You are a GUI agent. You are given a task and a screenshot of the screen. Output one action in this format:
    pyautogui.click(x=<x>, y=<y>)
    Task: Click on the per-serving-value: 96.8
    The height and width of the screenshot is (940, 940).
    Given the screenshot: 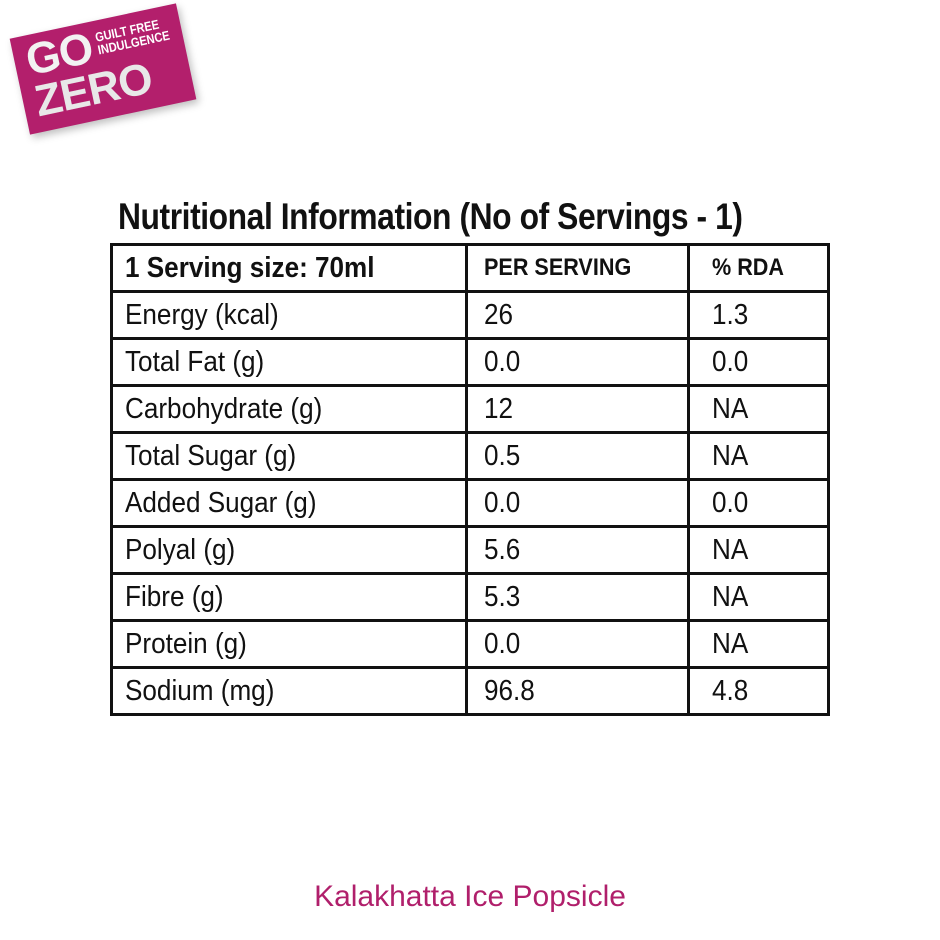 What is the action you would take?
    pyautogui.click(x=577, y=691)
    